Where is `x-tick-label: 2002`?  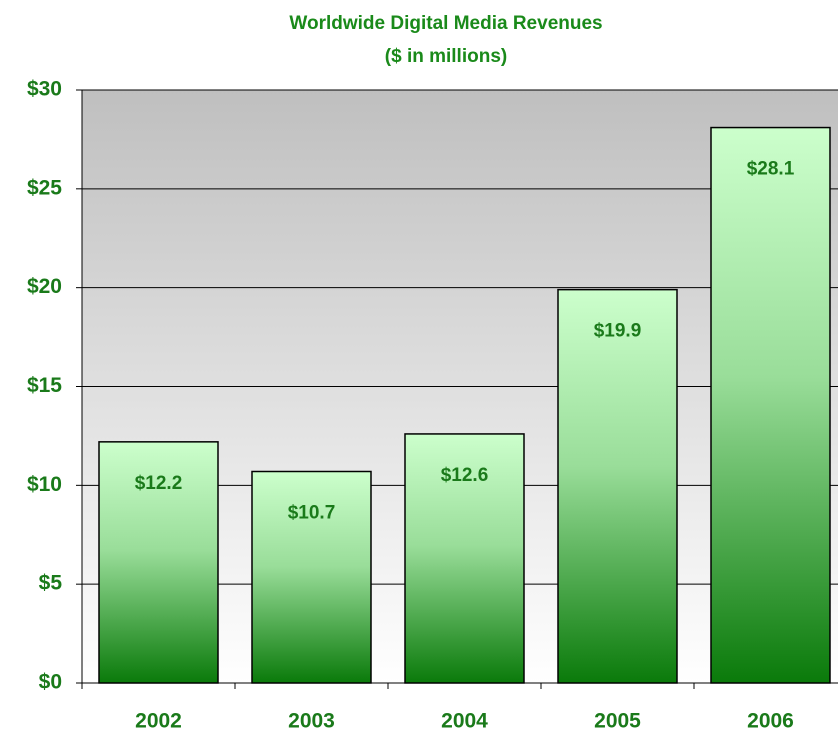 x-tick-label: 2002 is located at coordinates (158, 721).